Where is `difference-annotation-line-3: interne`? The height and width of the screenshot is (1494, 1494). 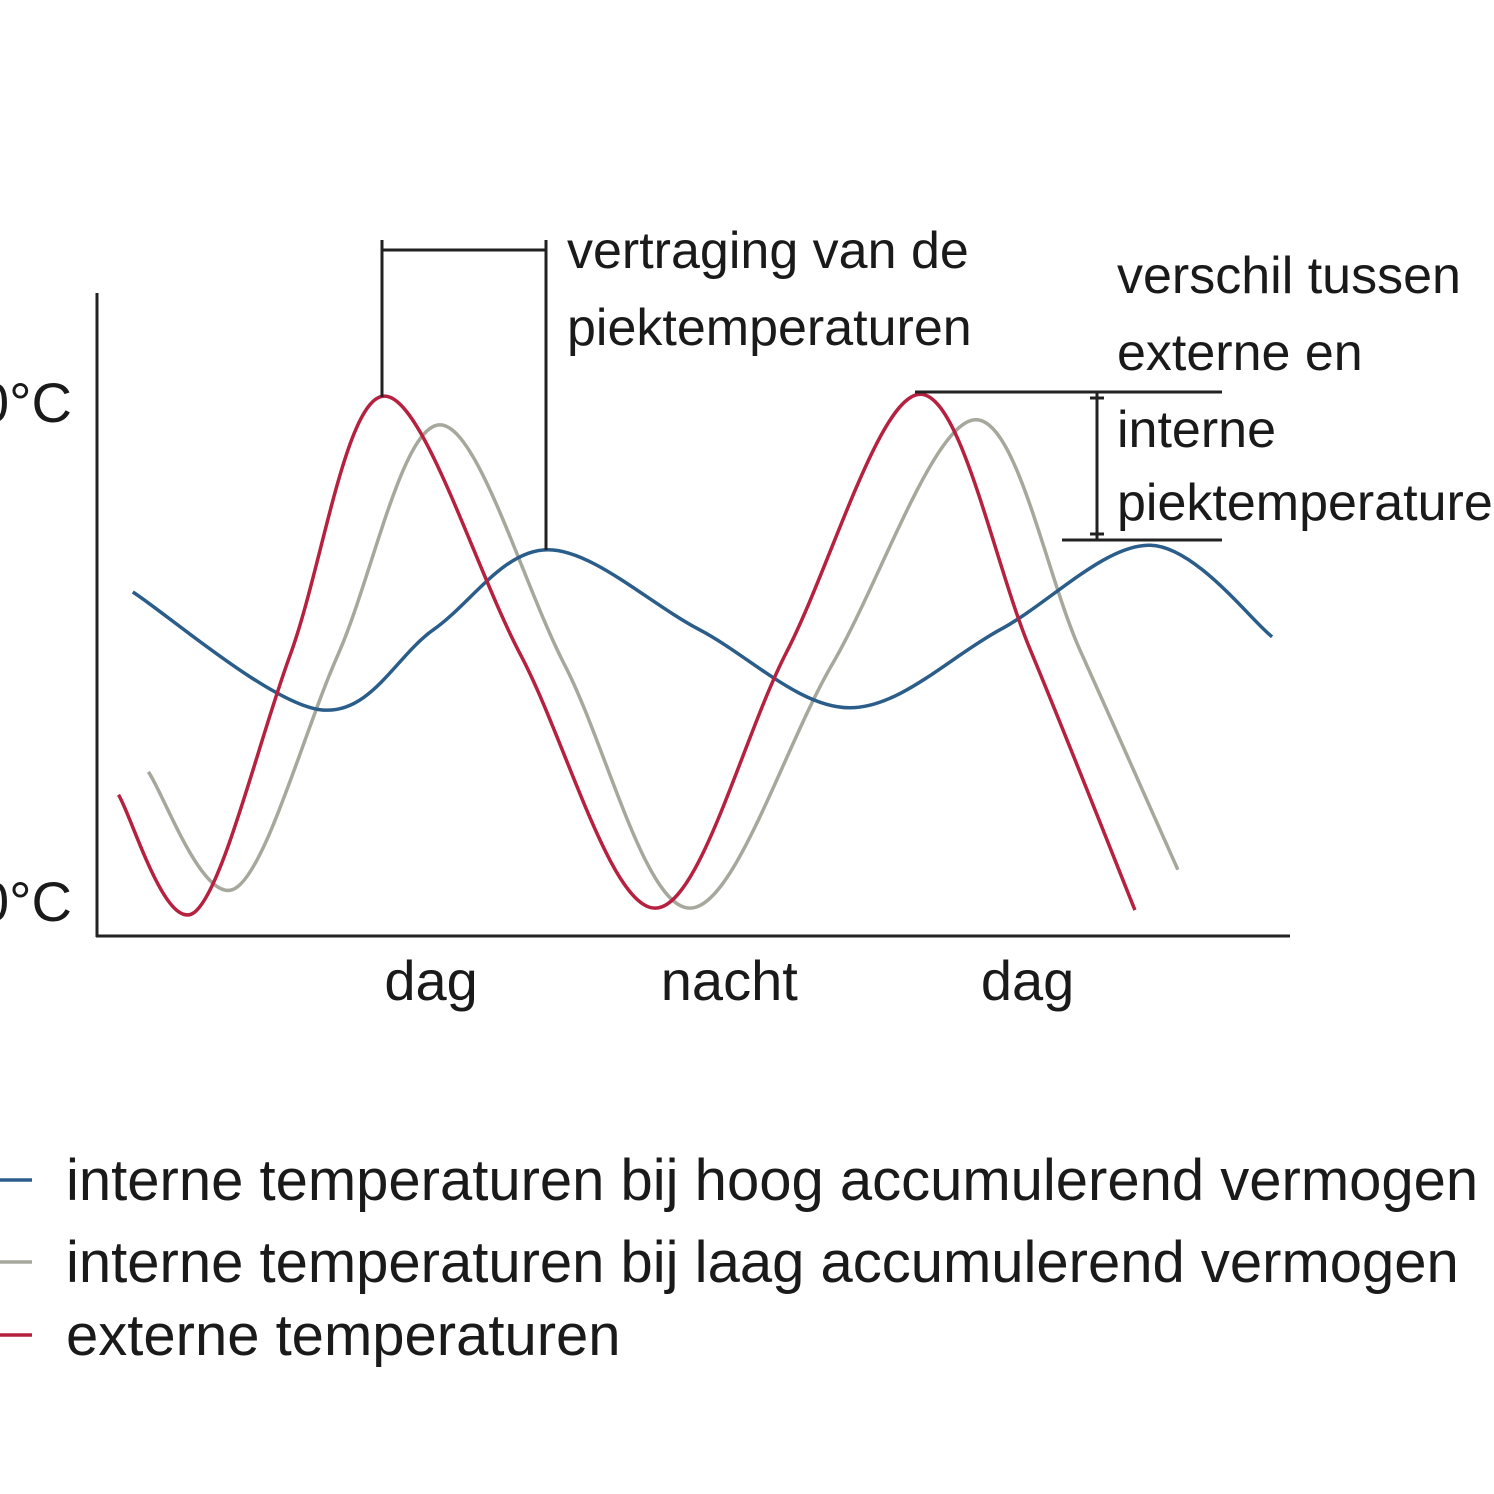
difference-annotation-line-3: interne is located at coordinates (1196, 430).